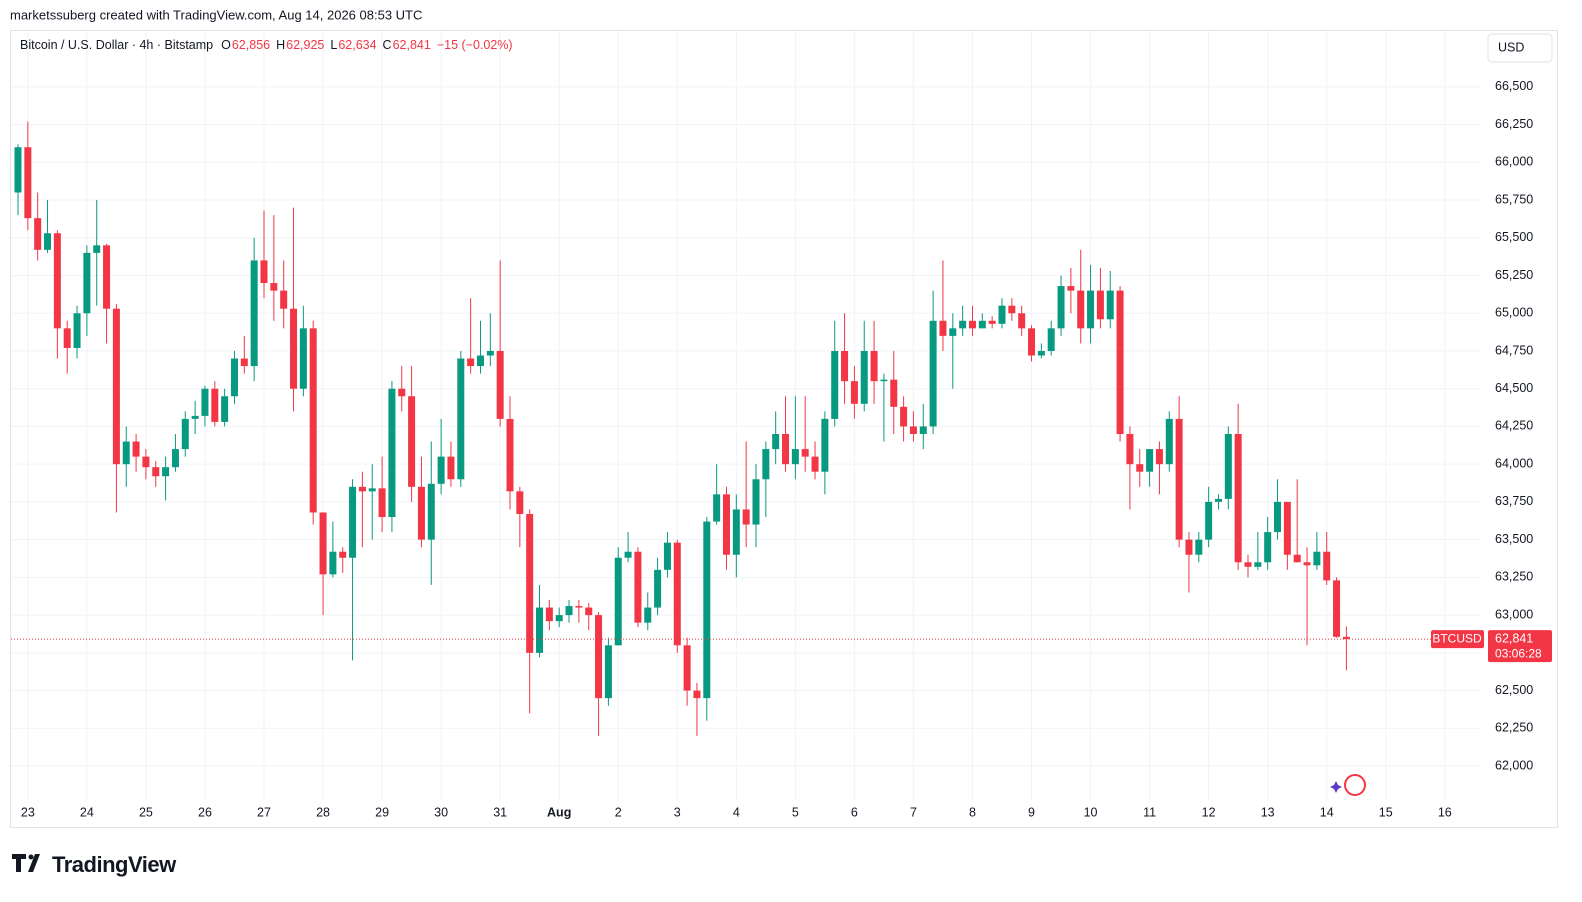 The height and width of the screenshot is (902, 1582). What do you see at coordinates (1511, 47) in the screenshot?
I see `currency: USD` at bounding box center [1511, 47].